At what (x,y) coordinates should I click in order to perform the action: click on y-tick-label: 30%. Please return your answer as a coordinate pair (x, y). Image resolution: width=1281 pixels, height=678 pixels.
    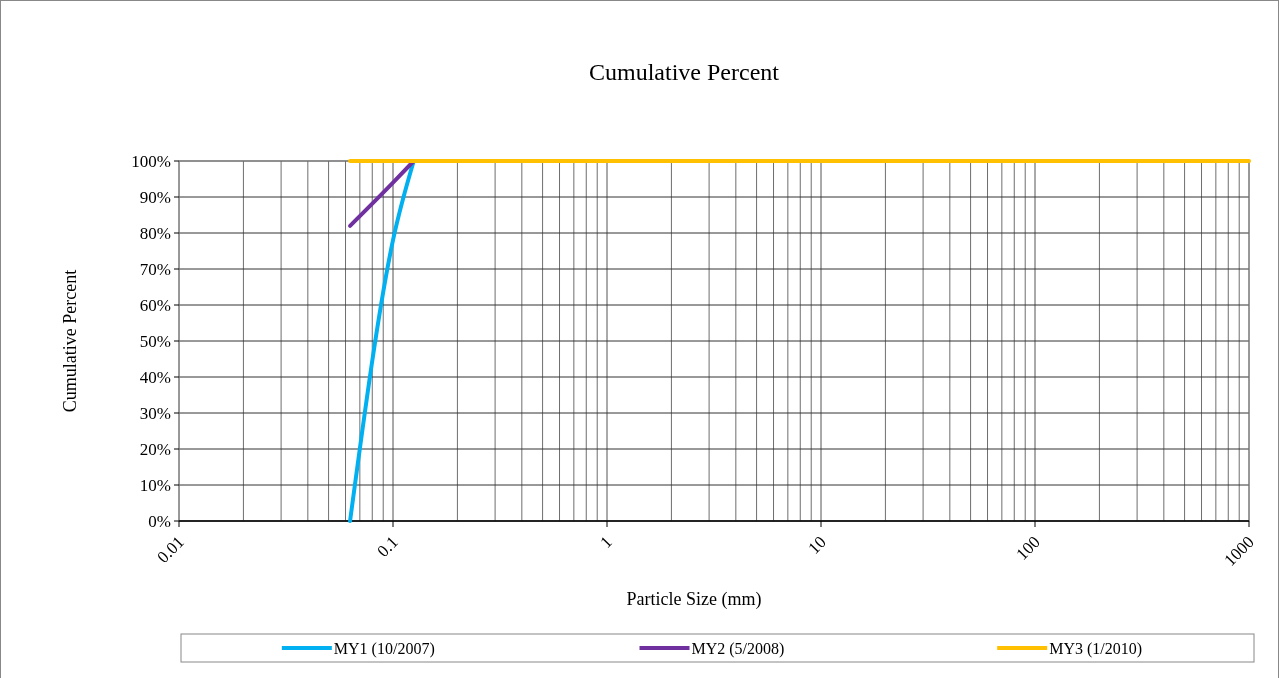
    Looking at the image, I should click on (155, 413).